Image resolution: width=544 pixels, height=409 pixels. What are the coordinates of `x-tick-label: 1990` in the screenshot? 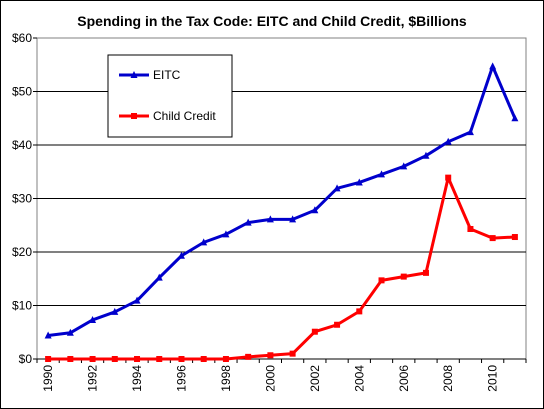 It's located at (48, 378).